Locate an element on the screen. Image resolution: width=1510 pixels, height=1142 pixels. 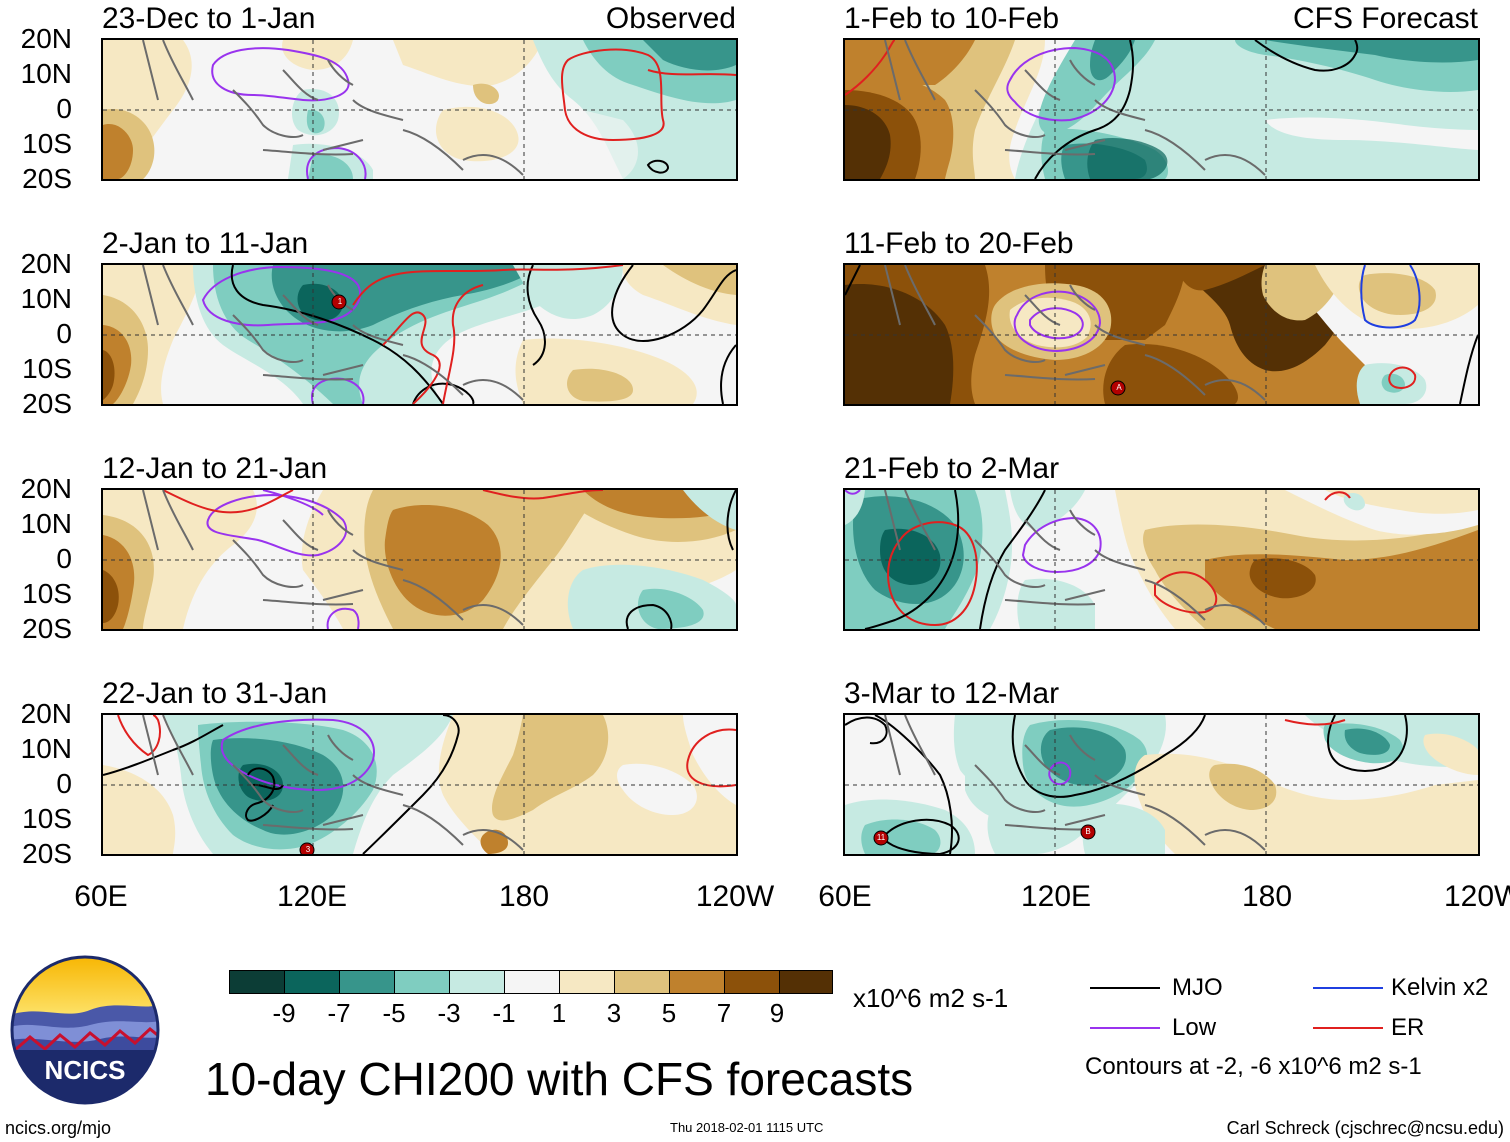
colorbar-label: -3 is located at coordinates (449, 1013).